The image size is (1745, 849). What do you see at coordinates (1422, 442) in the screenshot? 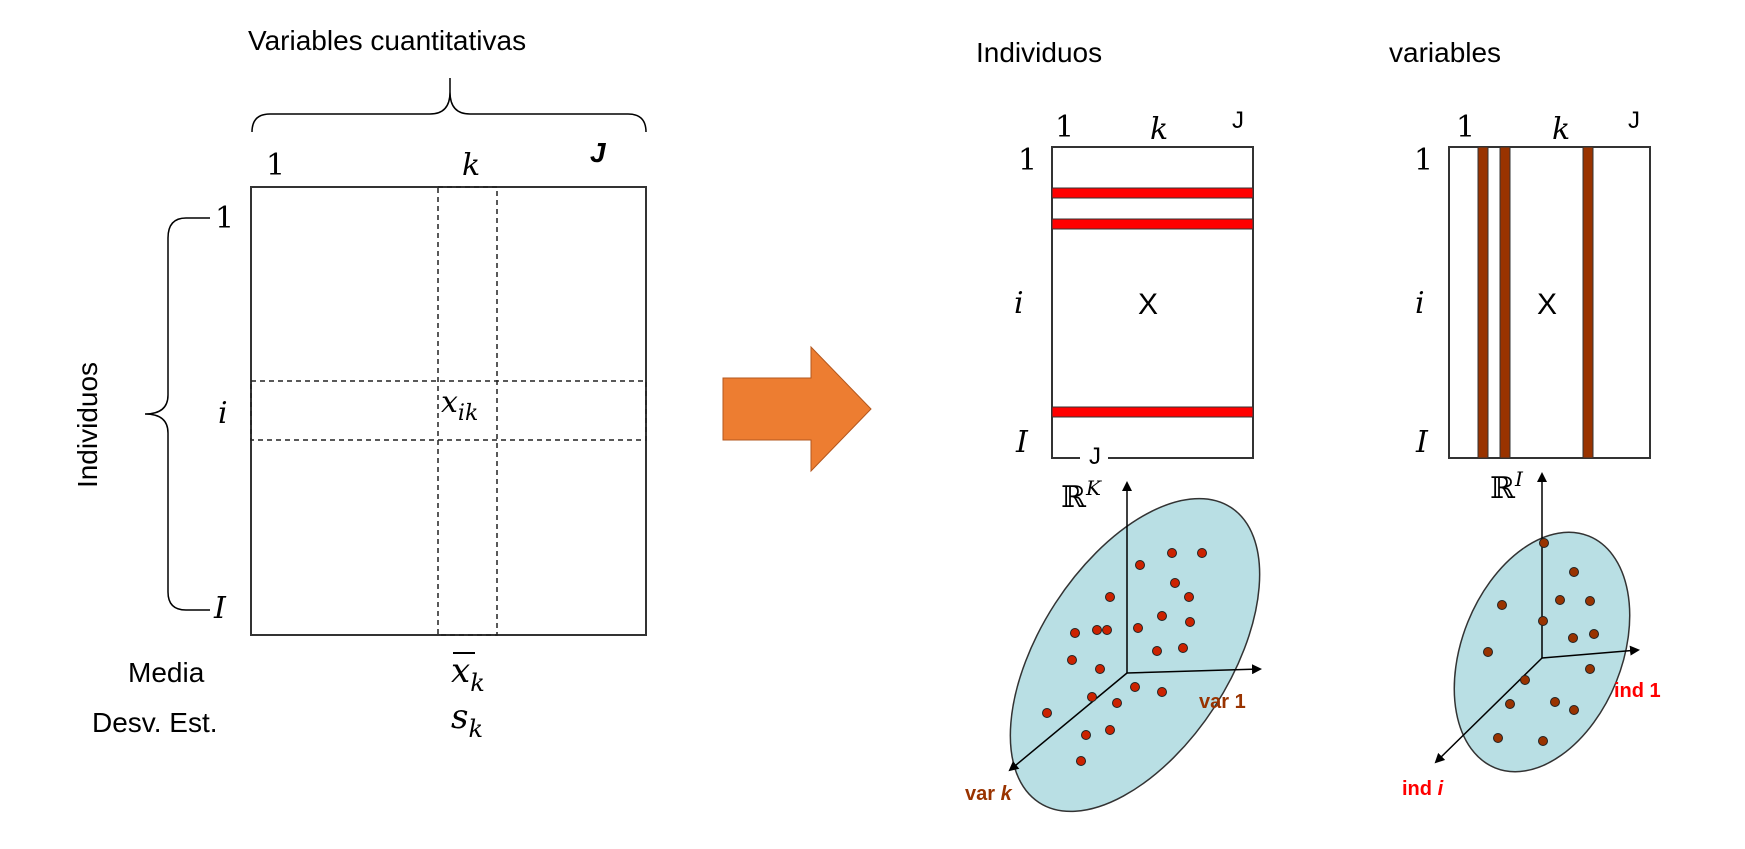
I see `var-row-label-last: I` at bounding box center [1422, 442].